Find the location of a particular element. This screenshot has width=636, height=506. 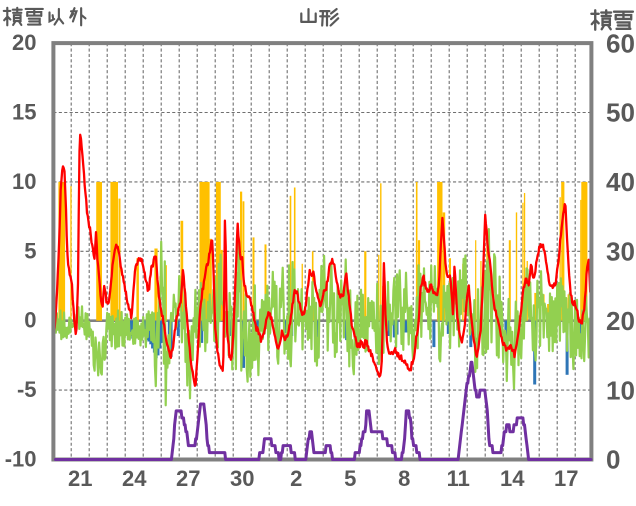

svg-text: 17 is located at coordinates (566, 478).